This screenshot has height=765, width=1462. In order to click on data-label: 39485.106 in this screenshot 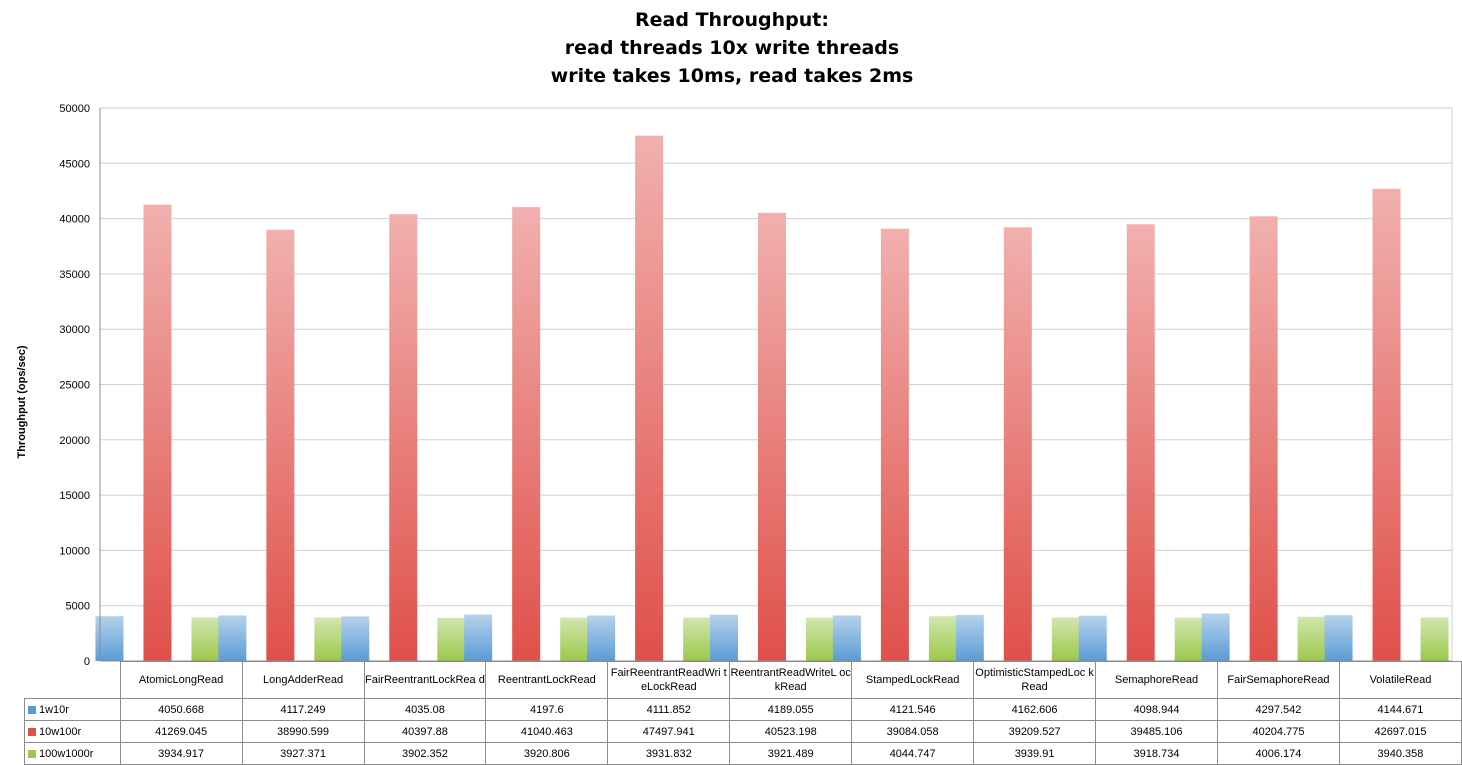, I will do `click(1156, 731)`.